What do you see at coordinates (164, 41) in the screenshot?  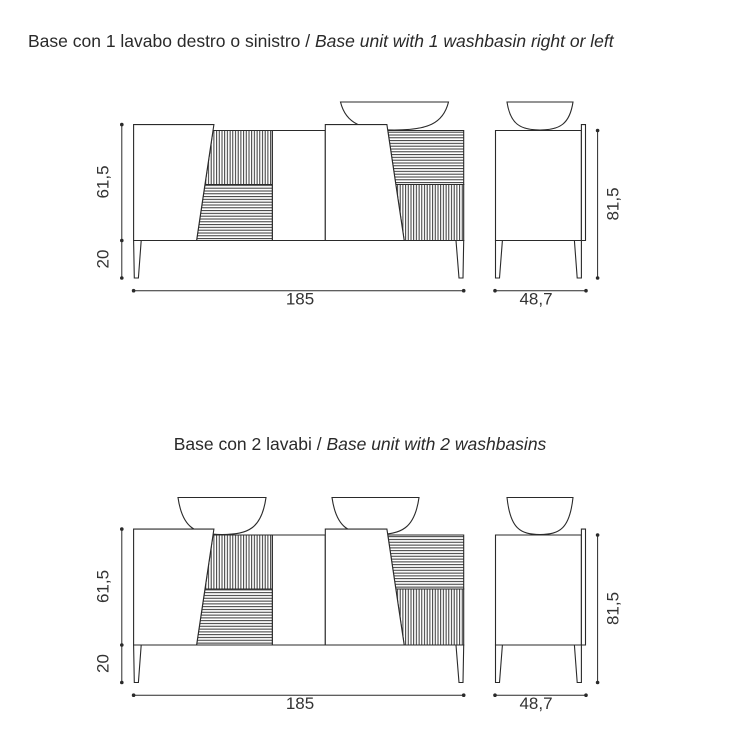 I see `title-italian: Base con 1 lavabo destro o sinistro` at bounding box center [164, 41].